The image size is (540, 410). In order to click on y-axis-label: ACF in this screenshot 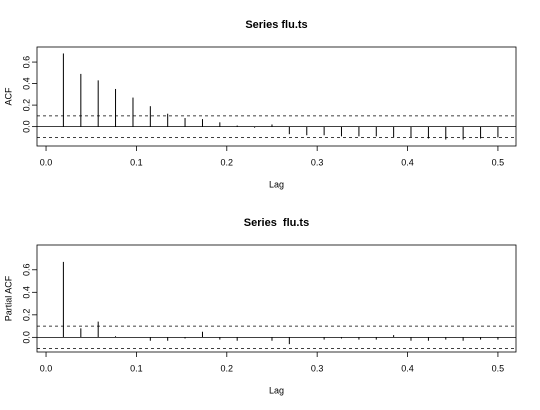, I will do `click(8, 96)`.